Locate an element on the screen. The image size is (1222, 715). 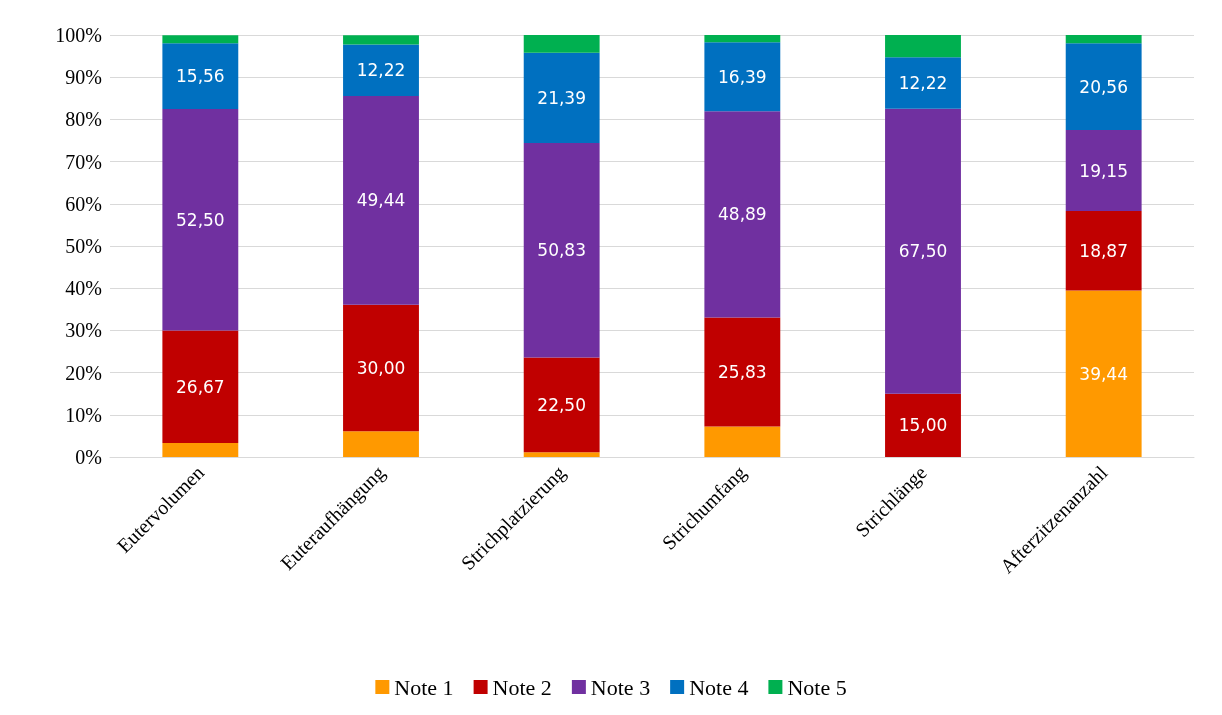
data-label: 39,44 is located at coordinates (1103, 373).